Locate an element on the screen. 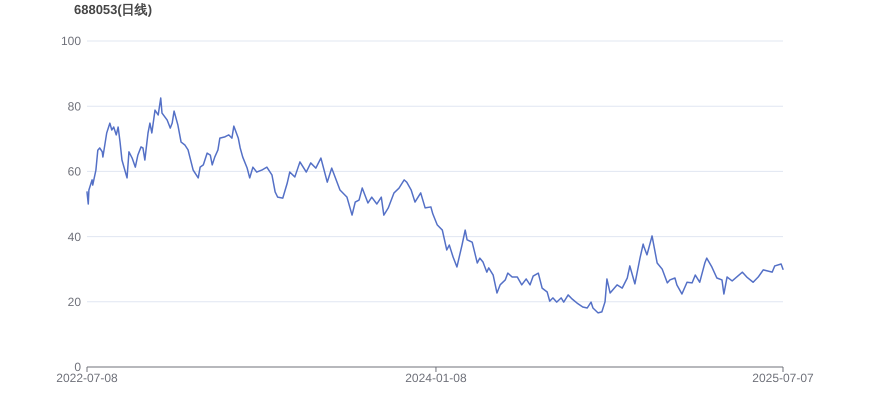  y-tick-label: 100 is located at coordinates (71, 41).